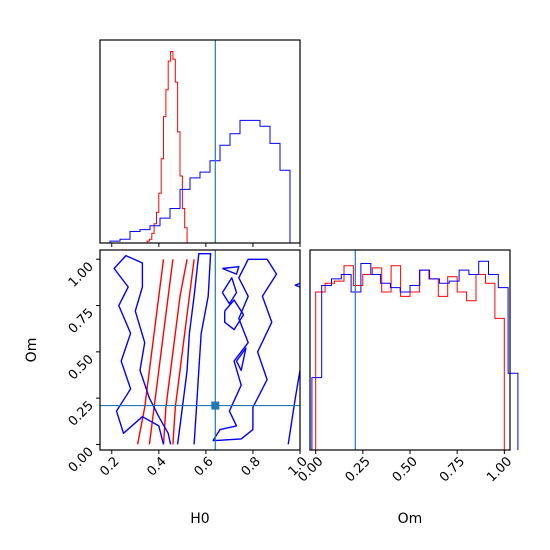 Image resolution: width=550 pixels, height=550 pixels. Describe the element at coordinates (203, 466) in the screenshot. I see `x-tick-label: 0.6` at that location.